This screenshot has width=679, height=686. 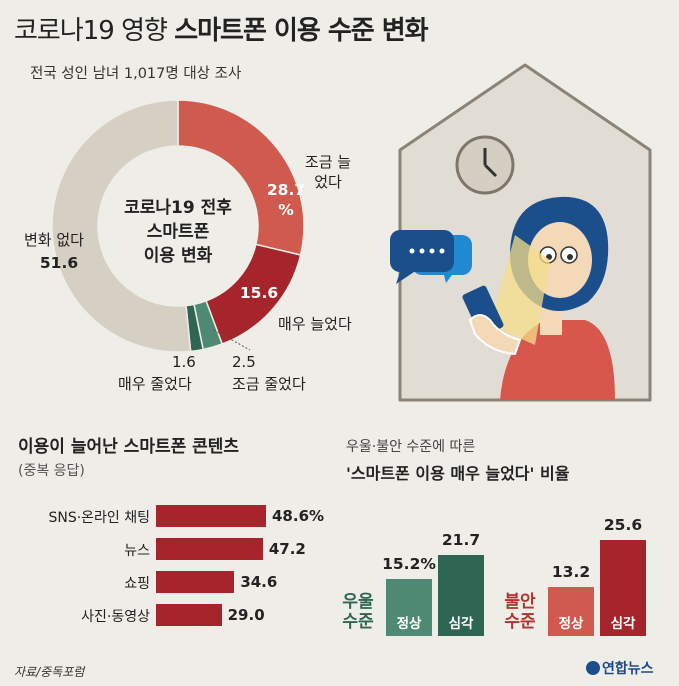 I want to click on center-label-line2: 스마트폰, so click(x=178, y=232).